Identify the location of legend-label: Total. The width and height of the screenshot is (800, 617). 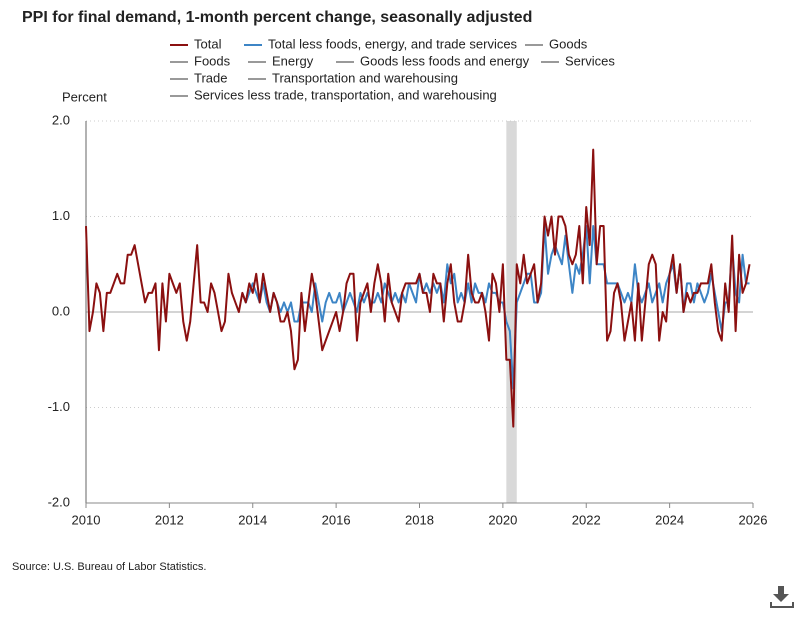
(208, 43).